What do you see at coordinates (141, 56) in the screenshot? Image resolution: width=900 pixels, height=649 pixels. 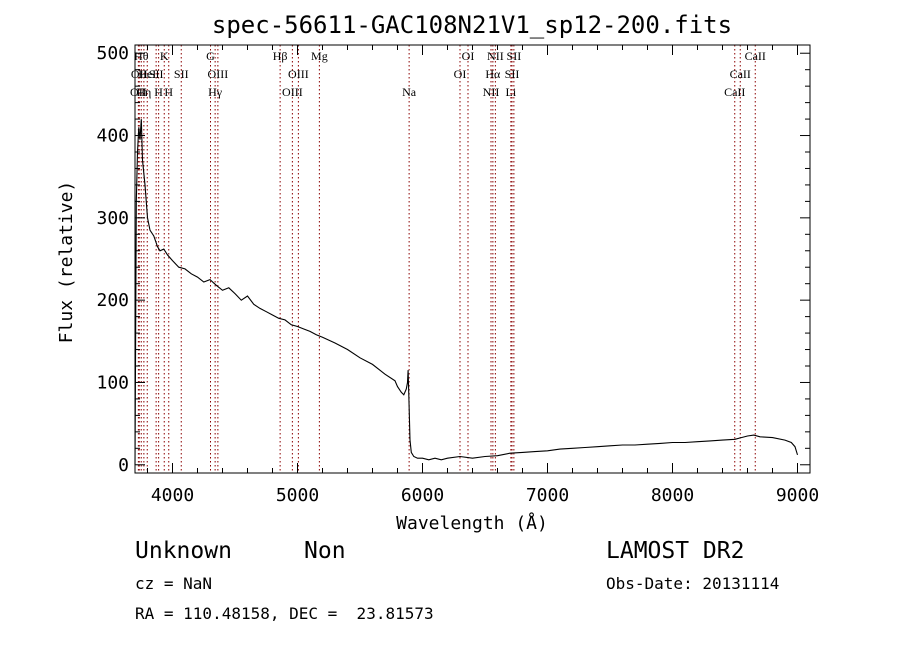 I see `spectral-line-label: Hθ` at bounding box center [141, 56].